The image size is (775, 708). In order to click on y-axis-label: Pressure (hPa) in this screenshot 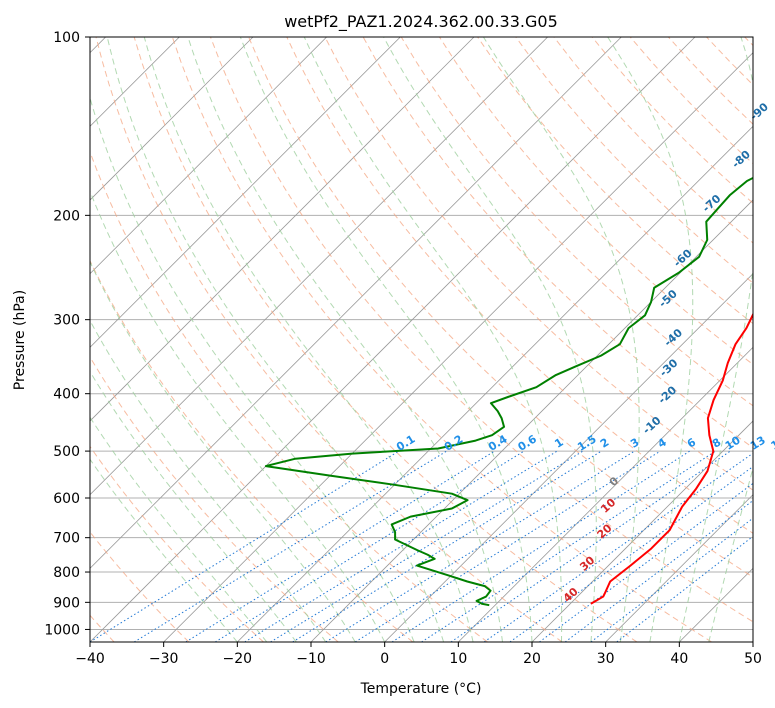, I will do `click(20, 340)`.